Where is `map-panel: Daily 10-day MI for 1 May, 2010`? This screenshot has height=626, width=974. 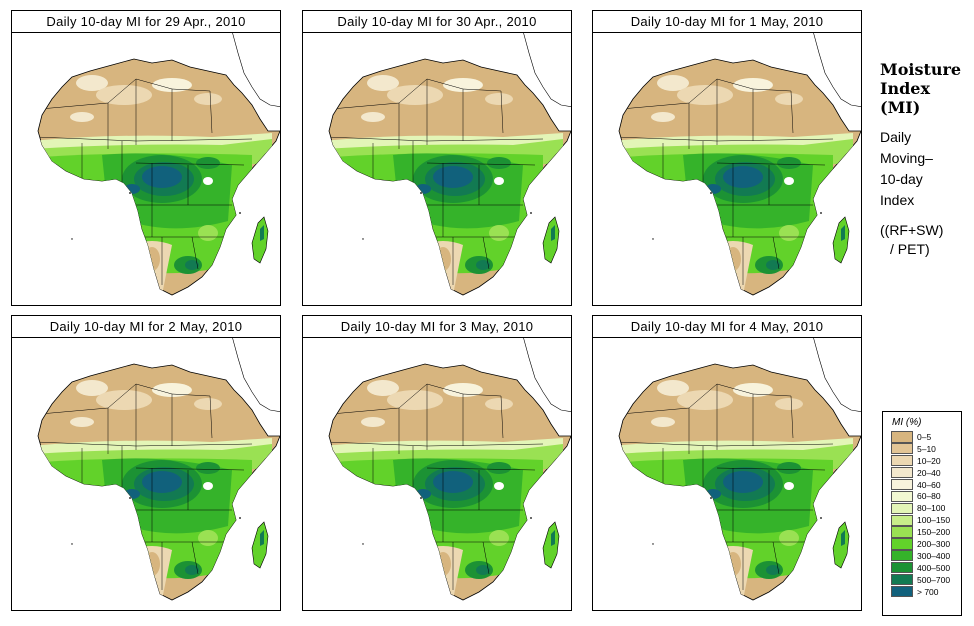
map-panel: Daily 10-day MI for 1 May, 2010 is located at coordinates (727, 158).